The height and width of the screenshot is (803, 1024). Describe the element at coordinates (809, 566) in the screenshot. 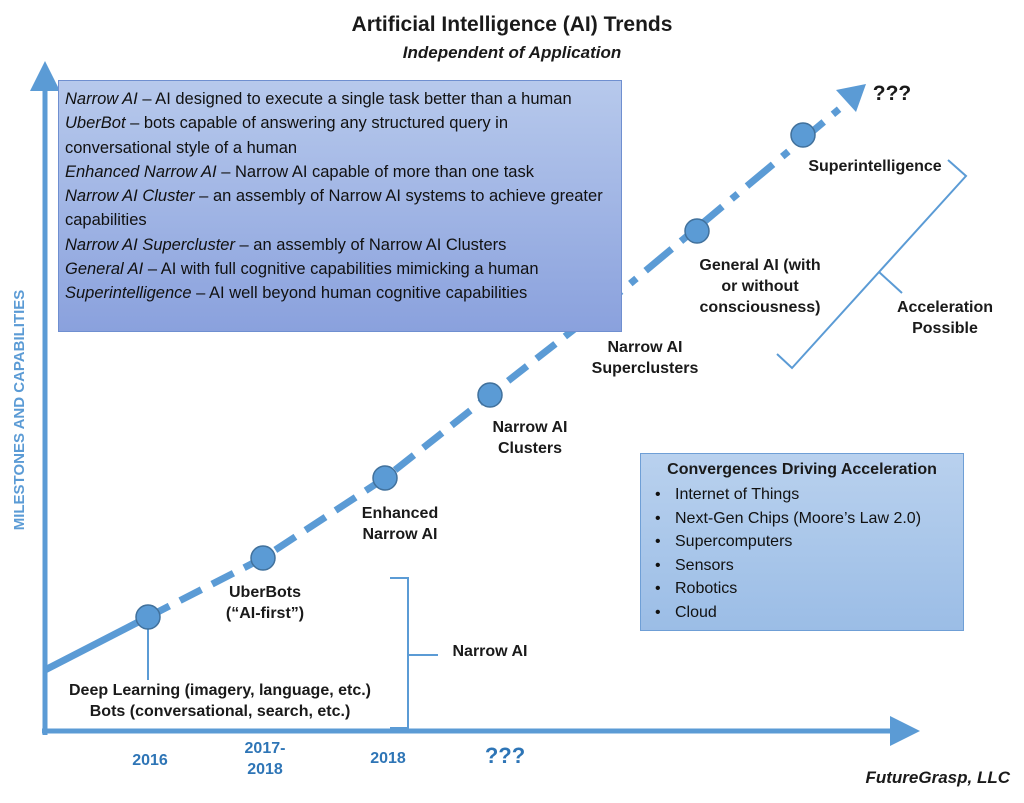

I see `convergence-item: Sensors` at that location.